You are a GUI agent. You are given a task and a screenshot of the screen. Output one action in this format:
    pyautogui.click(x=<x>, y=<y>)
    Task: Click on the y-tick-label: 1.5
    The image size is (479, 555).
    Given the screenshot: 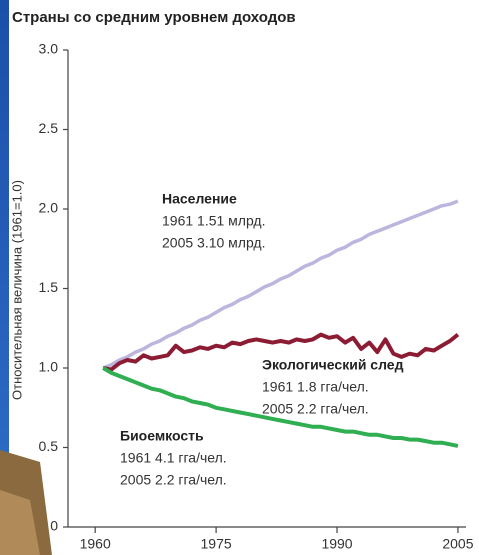 What is the action you would take?
    pyautogui.click(x=49, y=287)
    